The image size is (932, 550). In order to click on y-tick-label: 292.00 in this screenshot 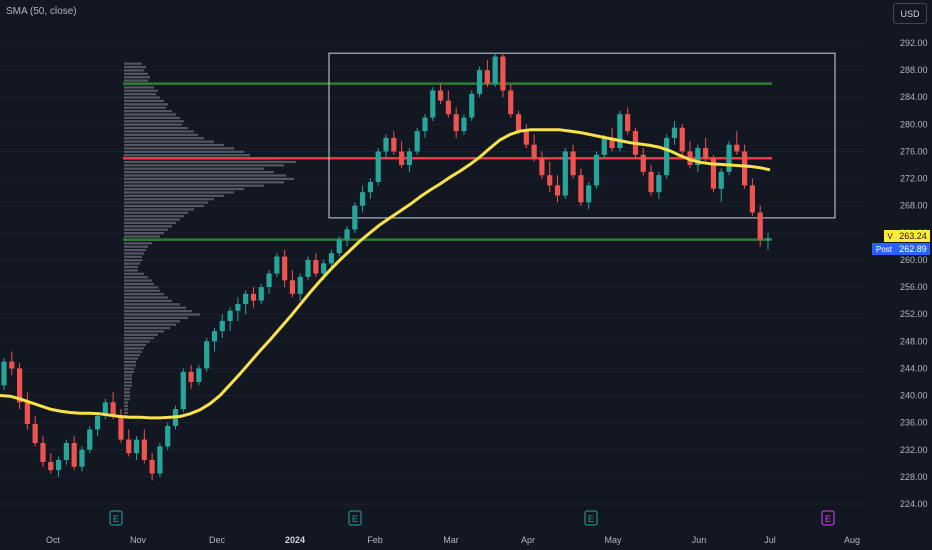, I will do `click(914, 43)`.